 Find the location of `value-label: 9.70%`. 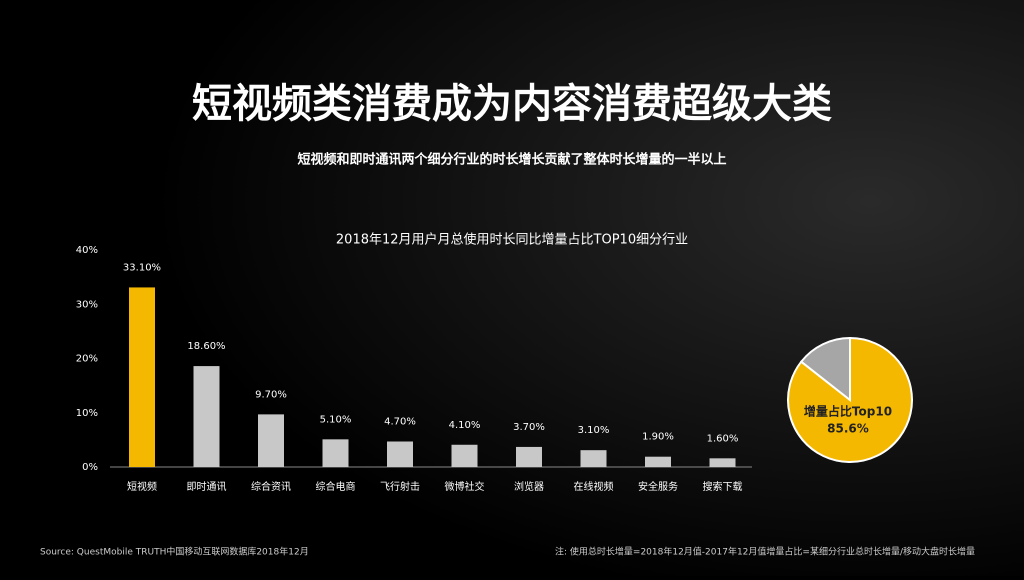

value-label: 9.70% is located at coordinates (271, 394).